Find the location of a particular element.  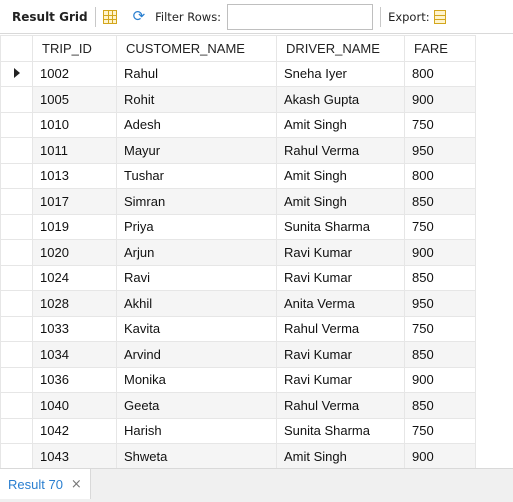

cell-customer-name: Ravi is located at coordinates (196, 277).